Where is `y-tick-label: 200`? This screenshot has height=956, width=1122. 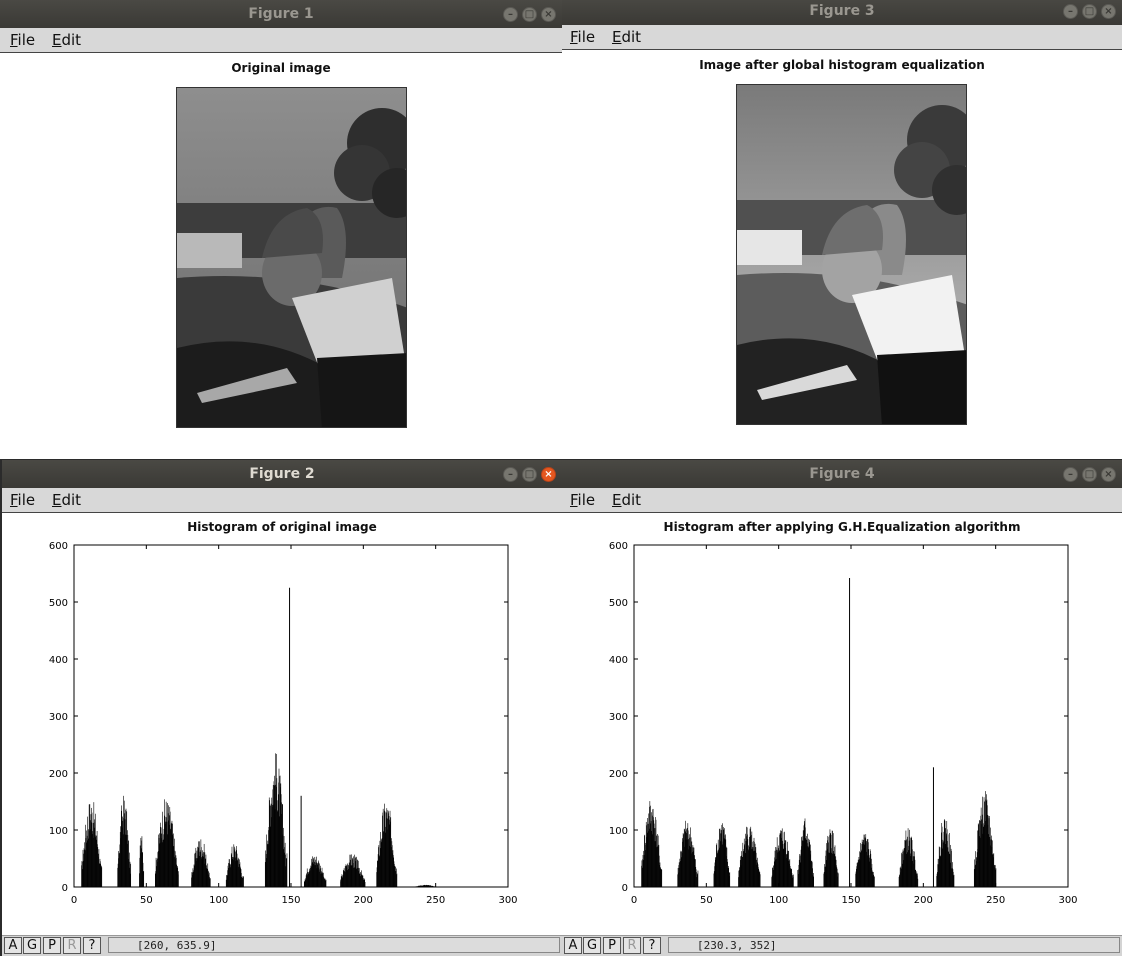 y-tick-label: 200 is located at coordinates (618, 774).